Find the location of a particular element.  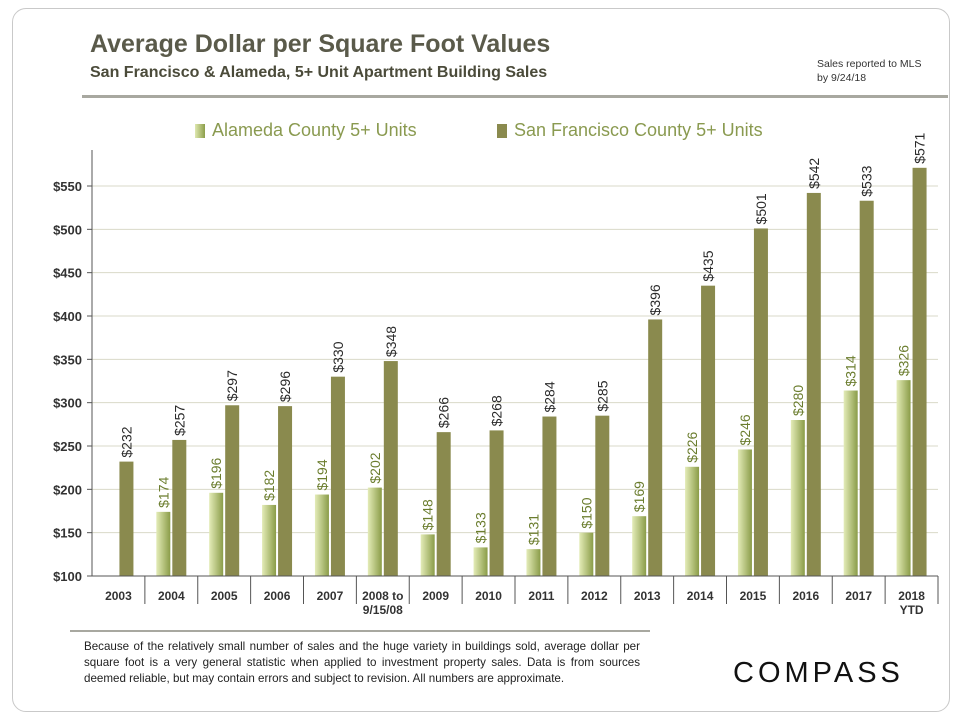

x-tick-label: 9/15/08 is located at coordinates (383, 610).